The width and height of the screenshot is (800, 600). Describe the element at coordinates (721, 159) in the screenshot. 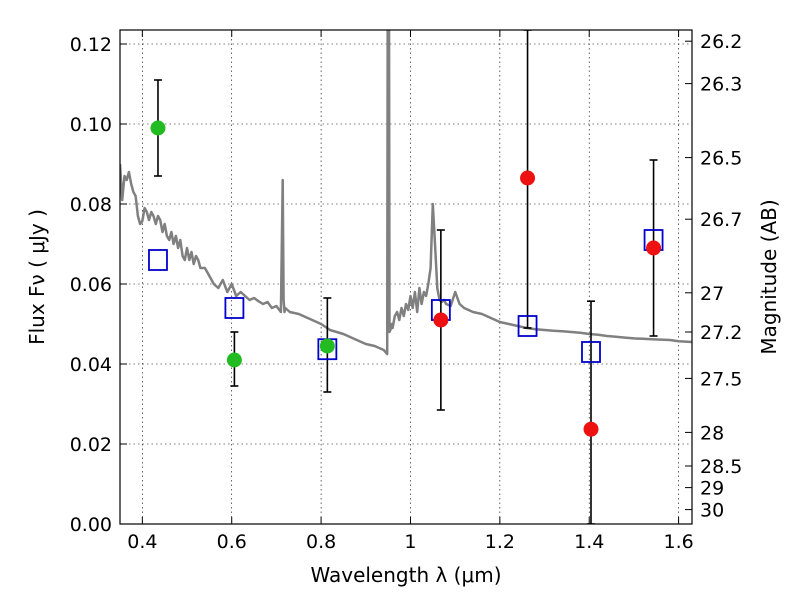

I see `y2-tick-label: 26.5` at that location.